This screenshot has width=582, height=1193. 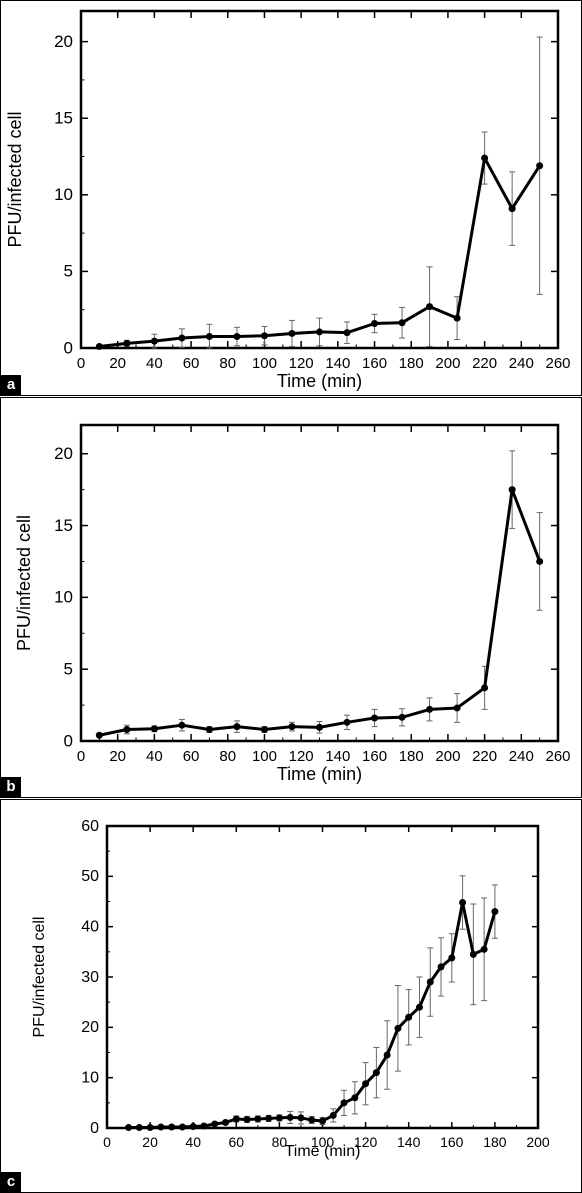 I want to click on panel-label-c: c, so click(x=11, y=1182).